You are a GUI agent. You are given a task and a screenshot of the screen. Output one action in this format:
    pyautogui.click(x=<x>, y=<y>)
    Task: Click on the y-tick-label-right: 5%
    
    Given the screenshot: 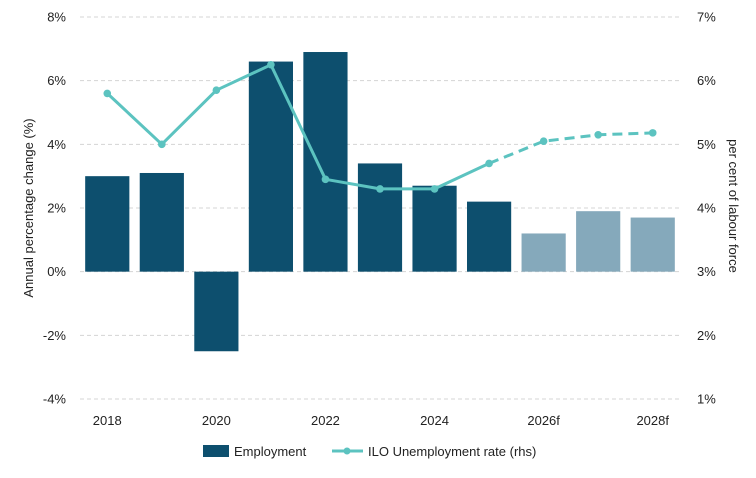 What is the action you would take?
    pyautogui.click(x=706, y=144)
    